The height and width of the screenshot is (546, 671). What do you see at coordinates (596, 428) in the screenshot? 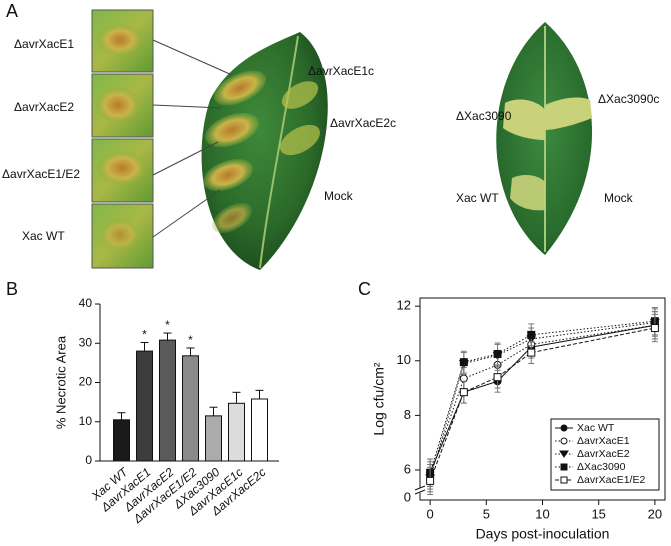
I see `legend-label: Xac WT` at bounding box center [596, 428].